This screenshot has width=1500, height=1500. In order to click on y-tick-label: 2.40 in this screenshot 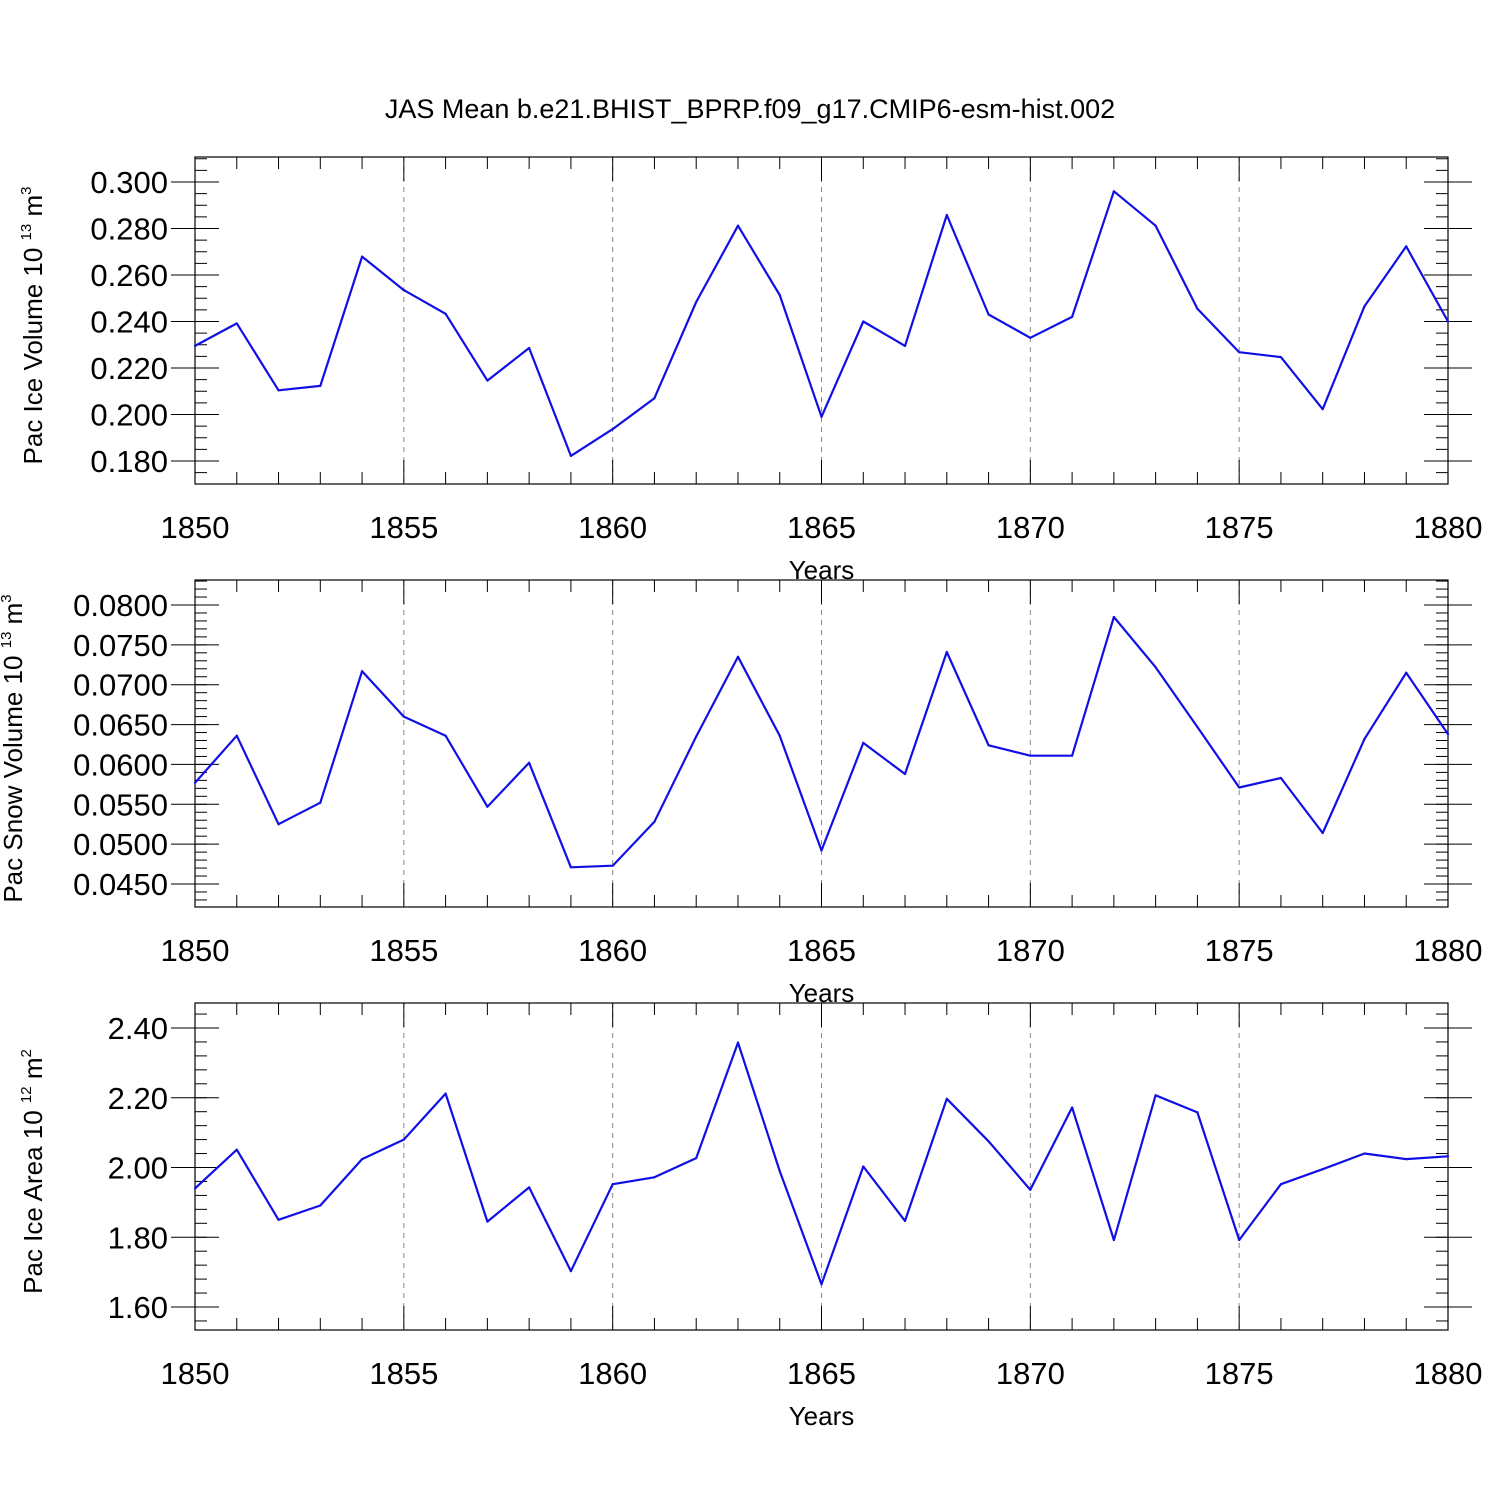, I will do `click(138, 1028)`.